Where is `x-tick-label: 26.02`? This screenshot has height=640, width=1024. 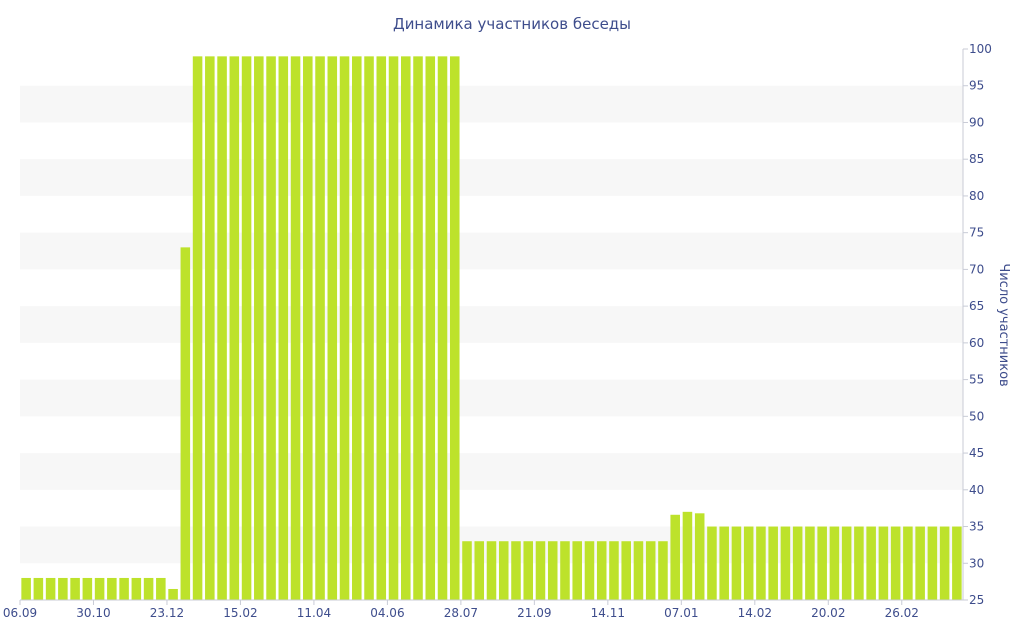
x-tick-label: 26.02 is located at coordinates (902, 613).